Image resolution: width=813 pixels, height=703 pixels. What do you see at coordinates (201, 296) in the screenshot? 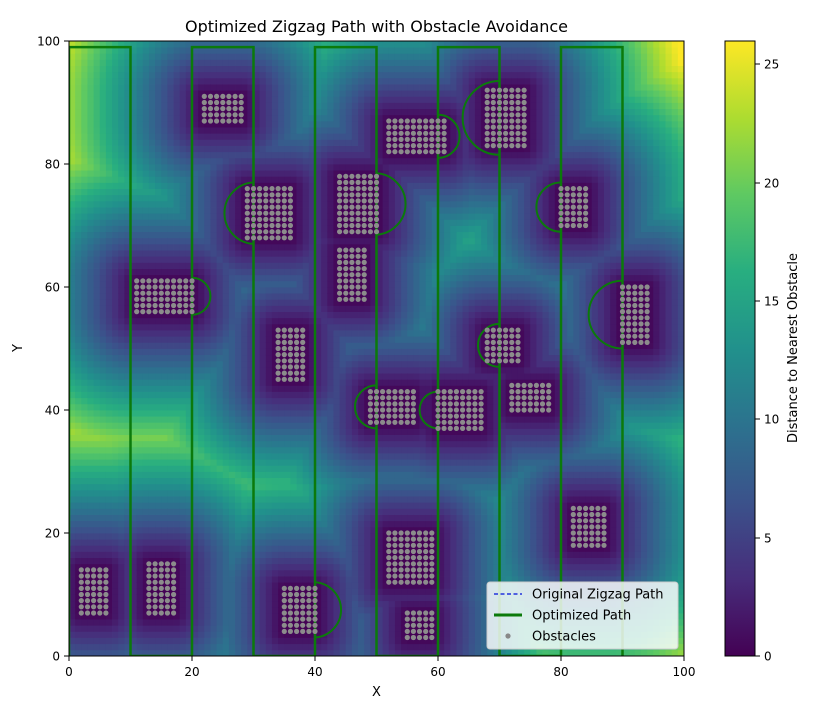
I see `optimized-path-detour` at bounding box center [201, 296].